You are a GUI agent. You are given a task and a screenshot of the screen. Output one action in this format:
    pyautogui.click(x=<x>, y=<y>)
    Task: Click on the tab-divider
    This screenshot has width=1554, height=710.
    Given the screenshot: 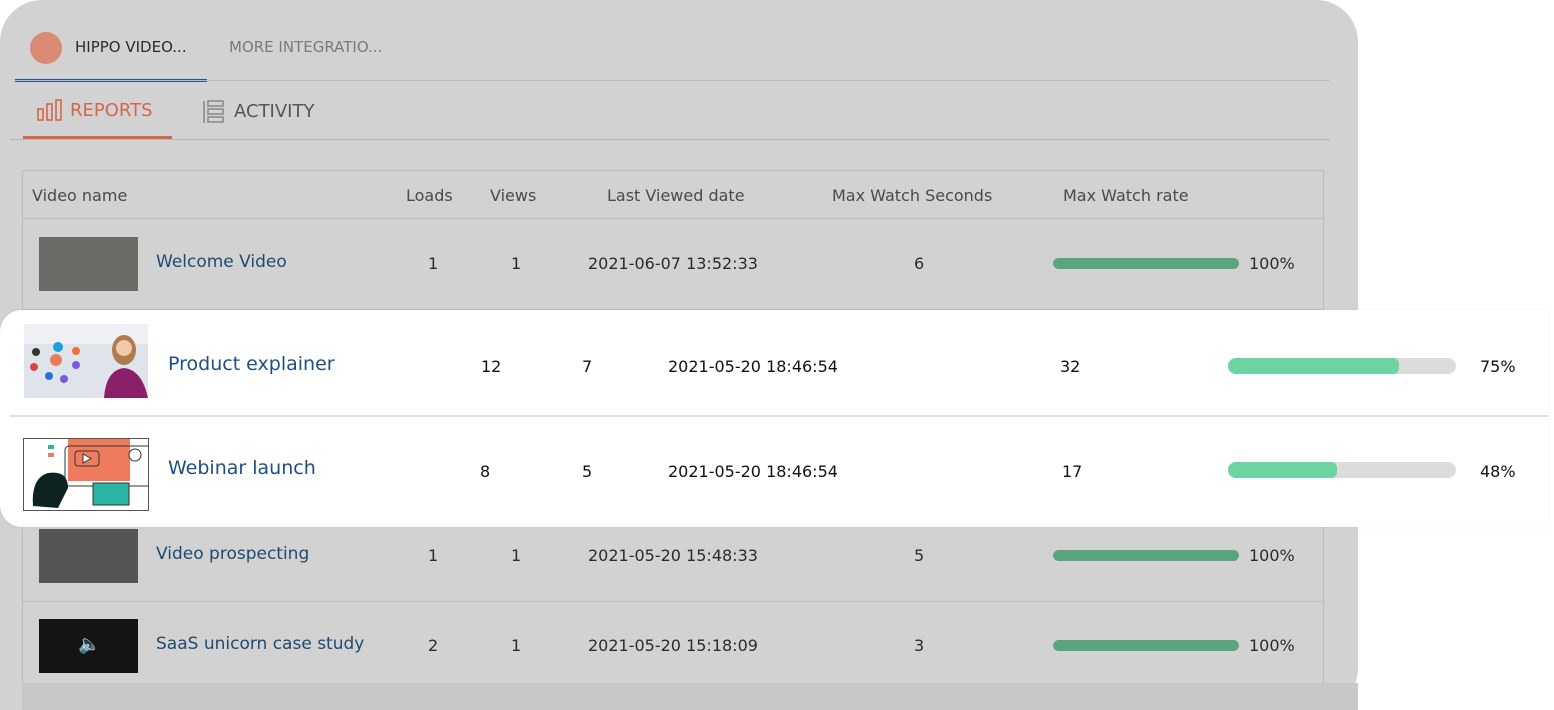 What is the action you would take?
    pyautogui.click(x=672, y=80)
    